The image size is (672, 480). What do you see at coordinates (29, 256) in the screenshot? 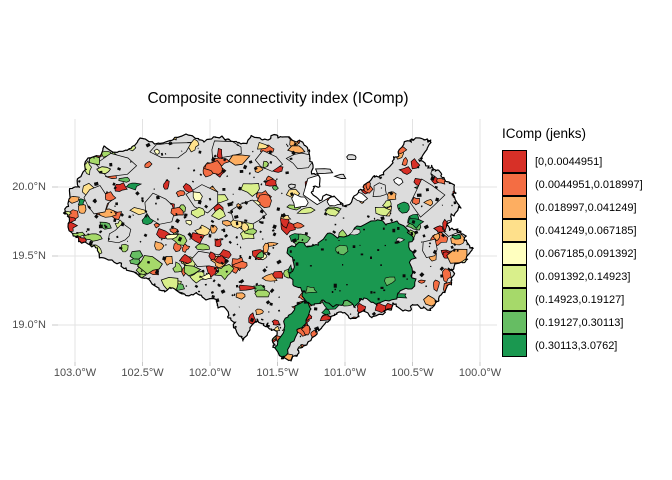
I see `y-axis-tick-label: 19.5°N` at bounding box center [29, 256].